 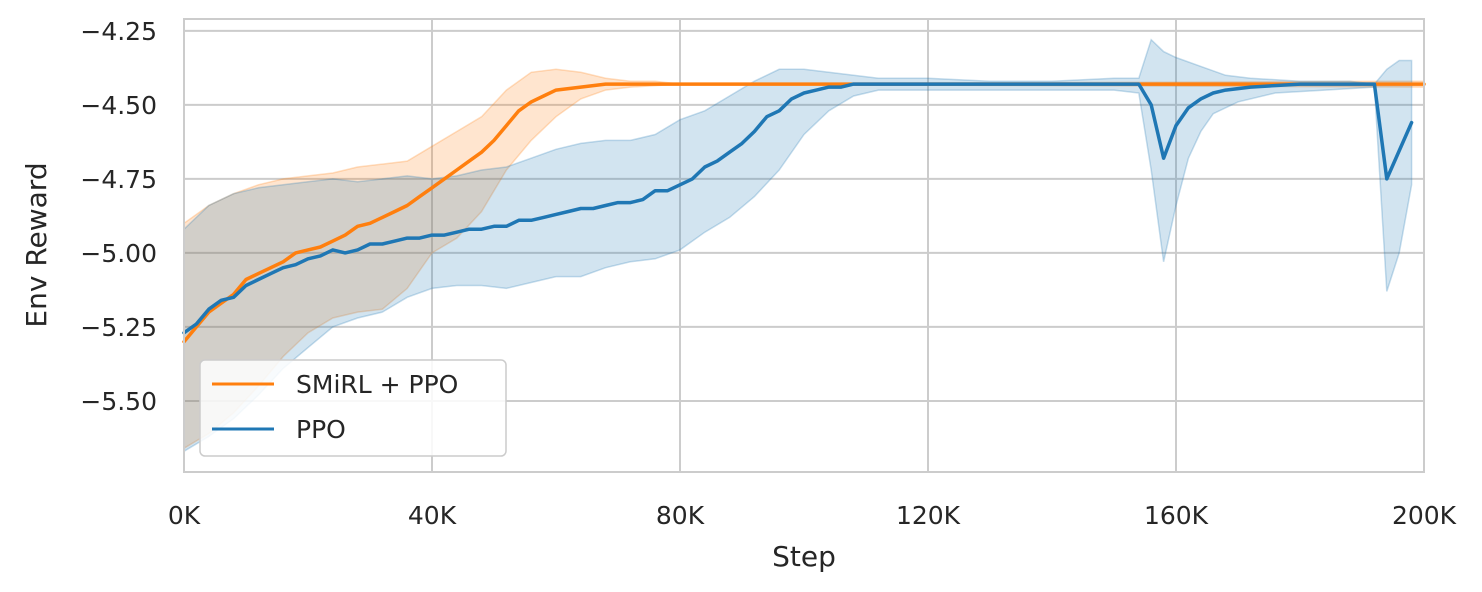 What do you see at coordinates (680, 515) in the screenshot?
I see `x-tick-label: 80K` at bounding box center [680, 515].